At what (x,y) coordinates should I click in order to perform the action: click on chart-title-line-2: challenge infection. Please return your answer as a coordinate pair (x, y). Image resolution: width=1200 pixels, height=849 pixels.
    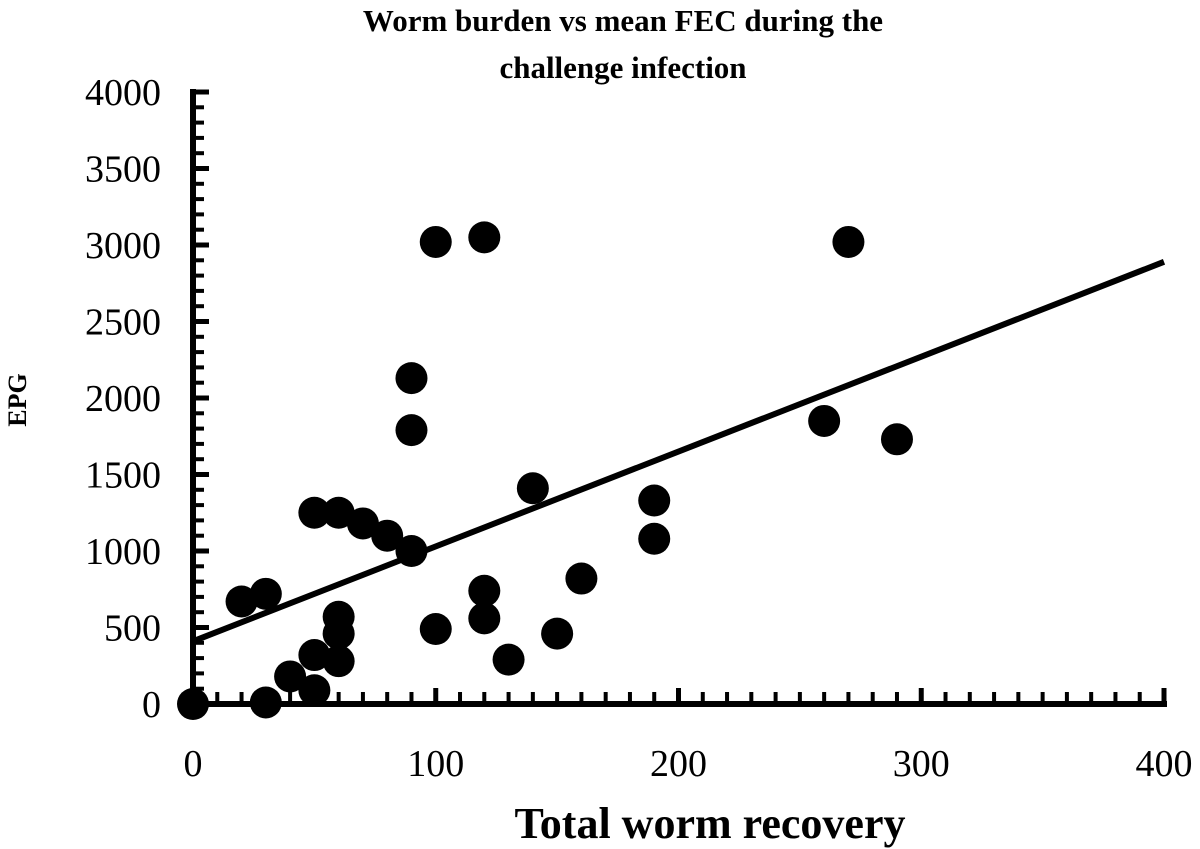
    Looking at the image, I should click on (622, 67).